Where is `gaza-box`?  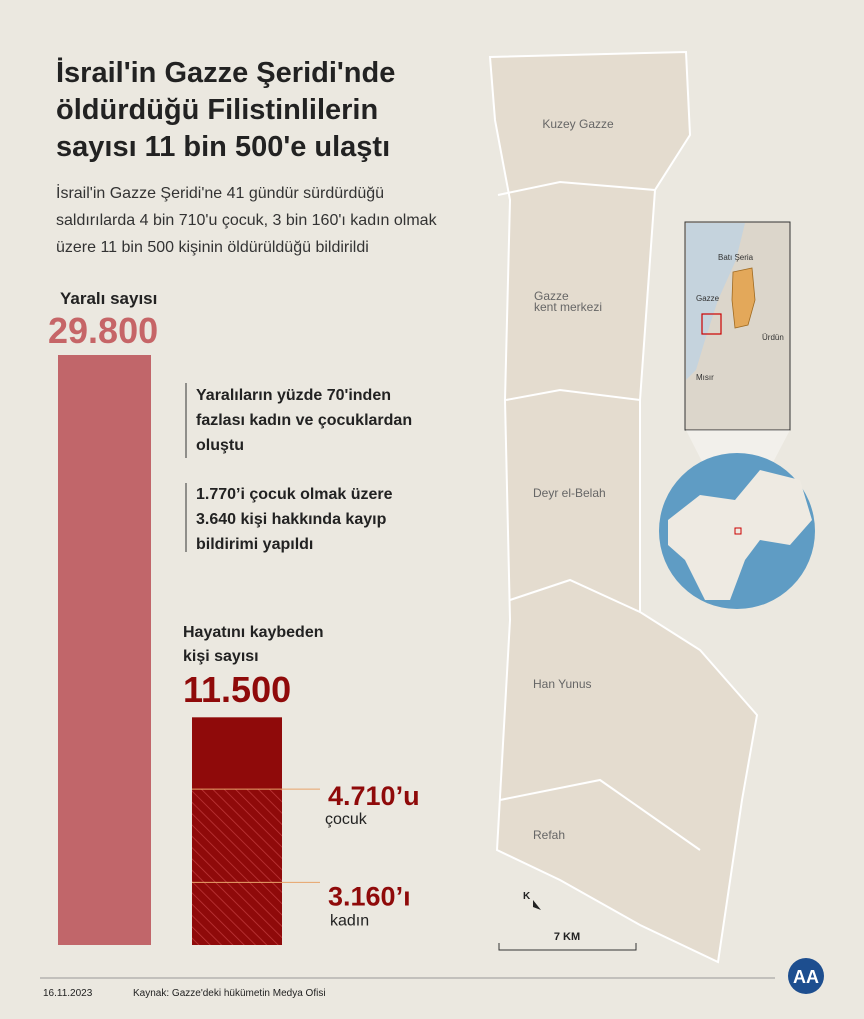 gaza-box is located at coordinates (711, 324).